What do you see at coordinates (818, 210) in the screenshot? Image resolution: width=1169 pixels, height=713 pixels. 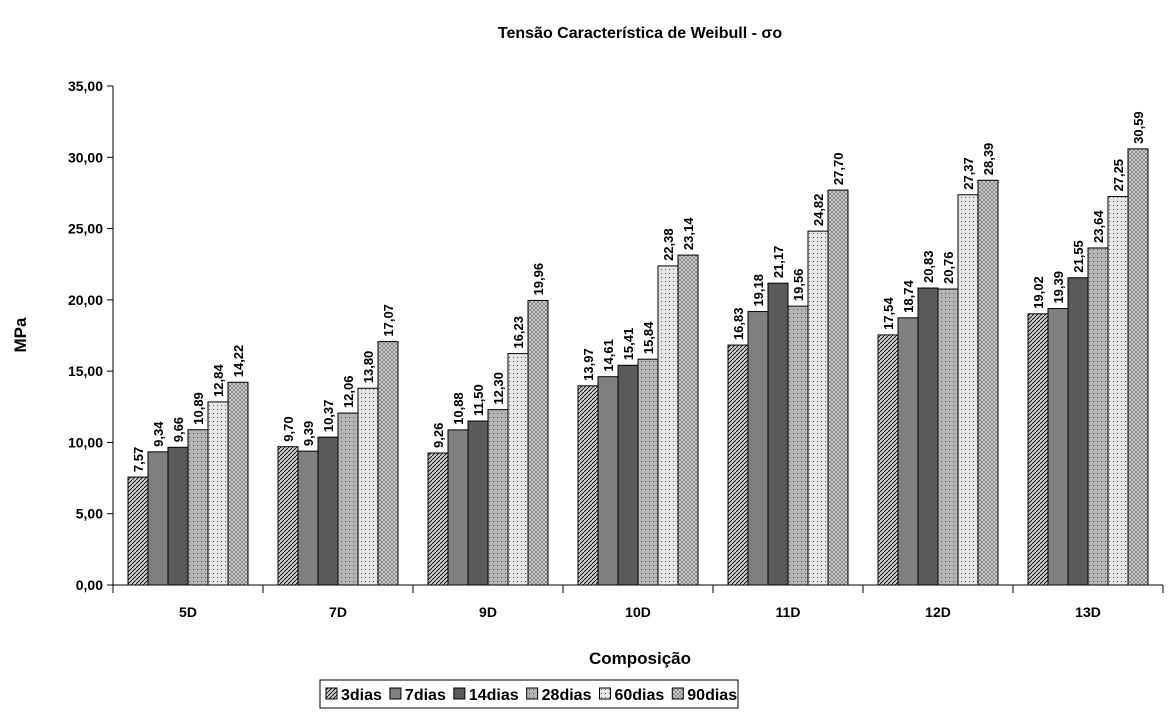 I see `data-label: 24,82` at bounding box center [818, 210].